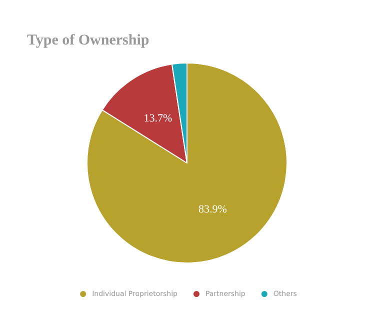  I want to click on chart-title: Type of Ownership, so click(88, 40).